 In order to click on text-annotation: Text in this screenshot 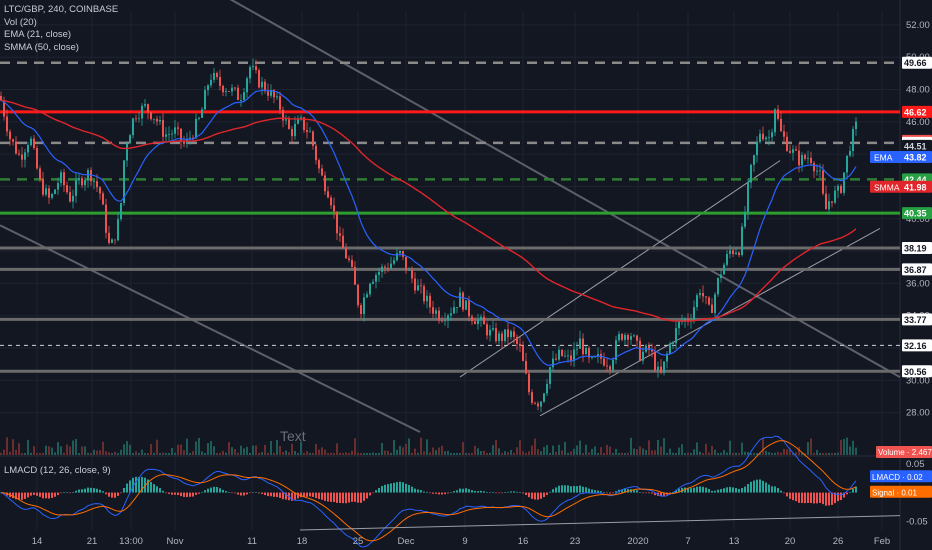, I will do `click(293, 436)`.